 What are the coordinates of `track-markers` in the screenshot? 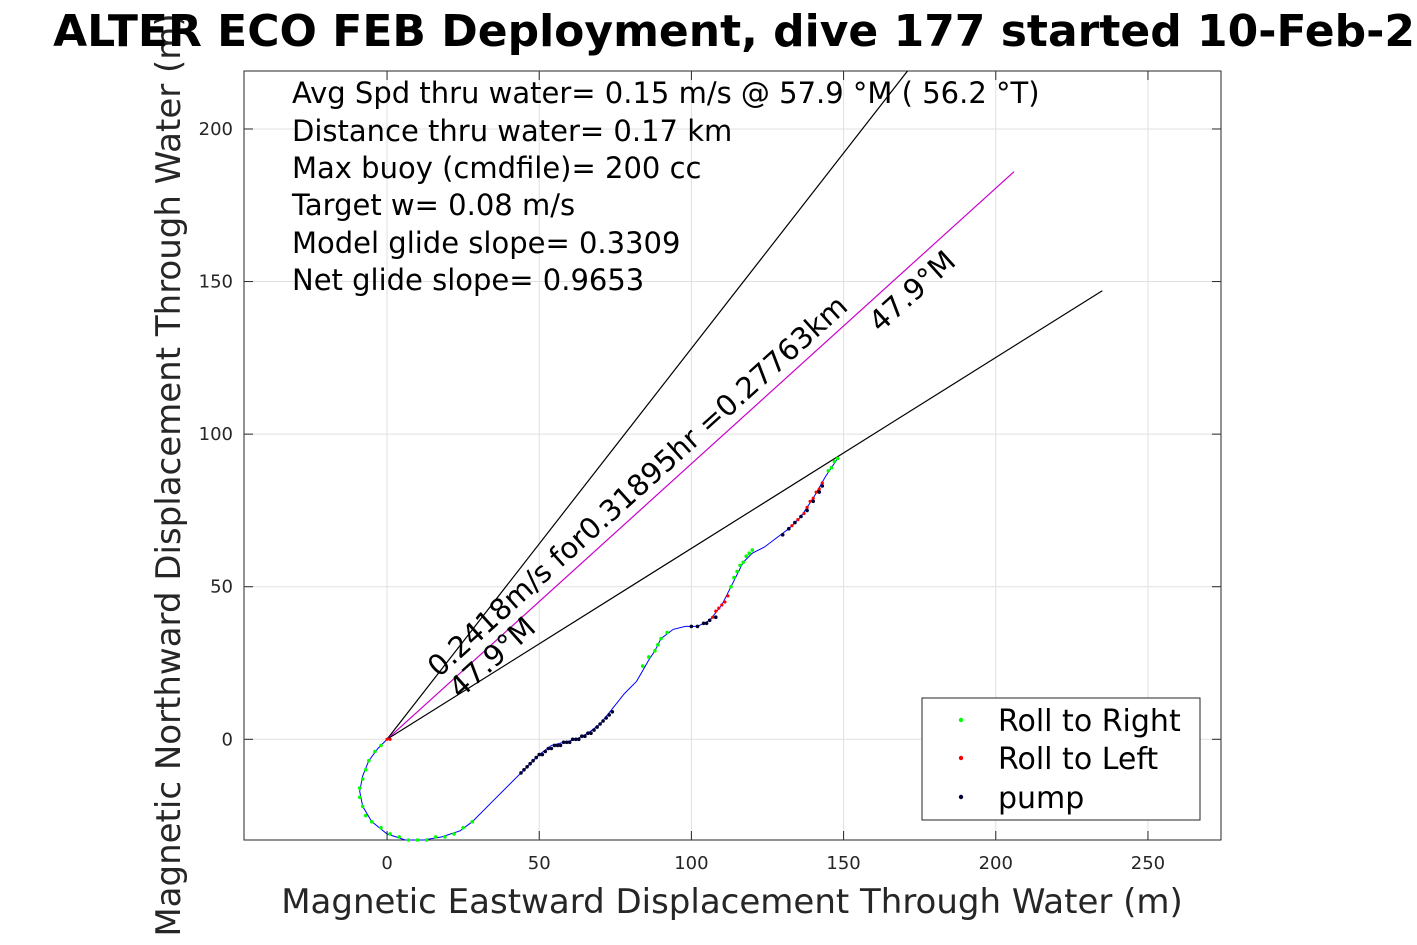 It's located at (598, 649).